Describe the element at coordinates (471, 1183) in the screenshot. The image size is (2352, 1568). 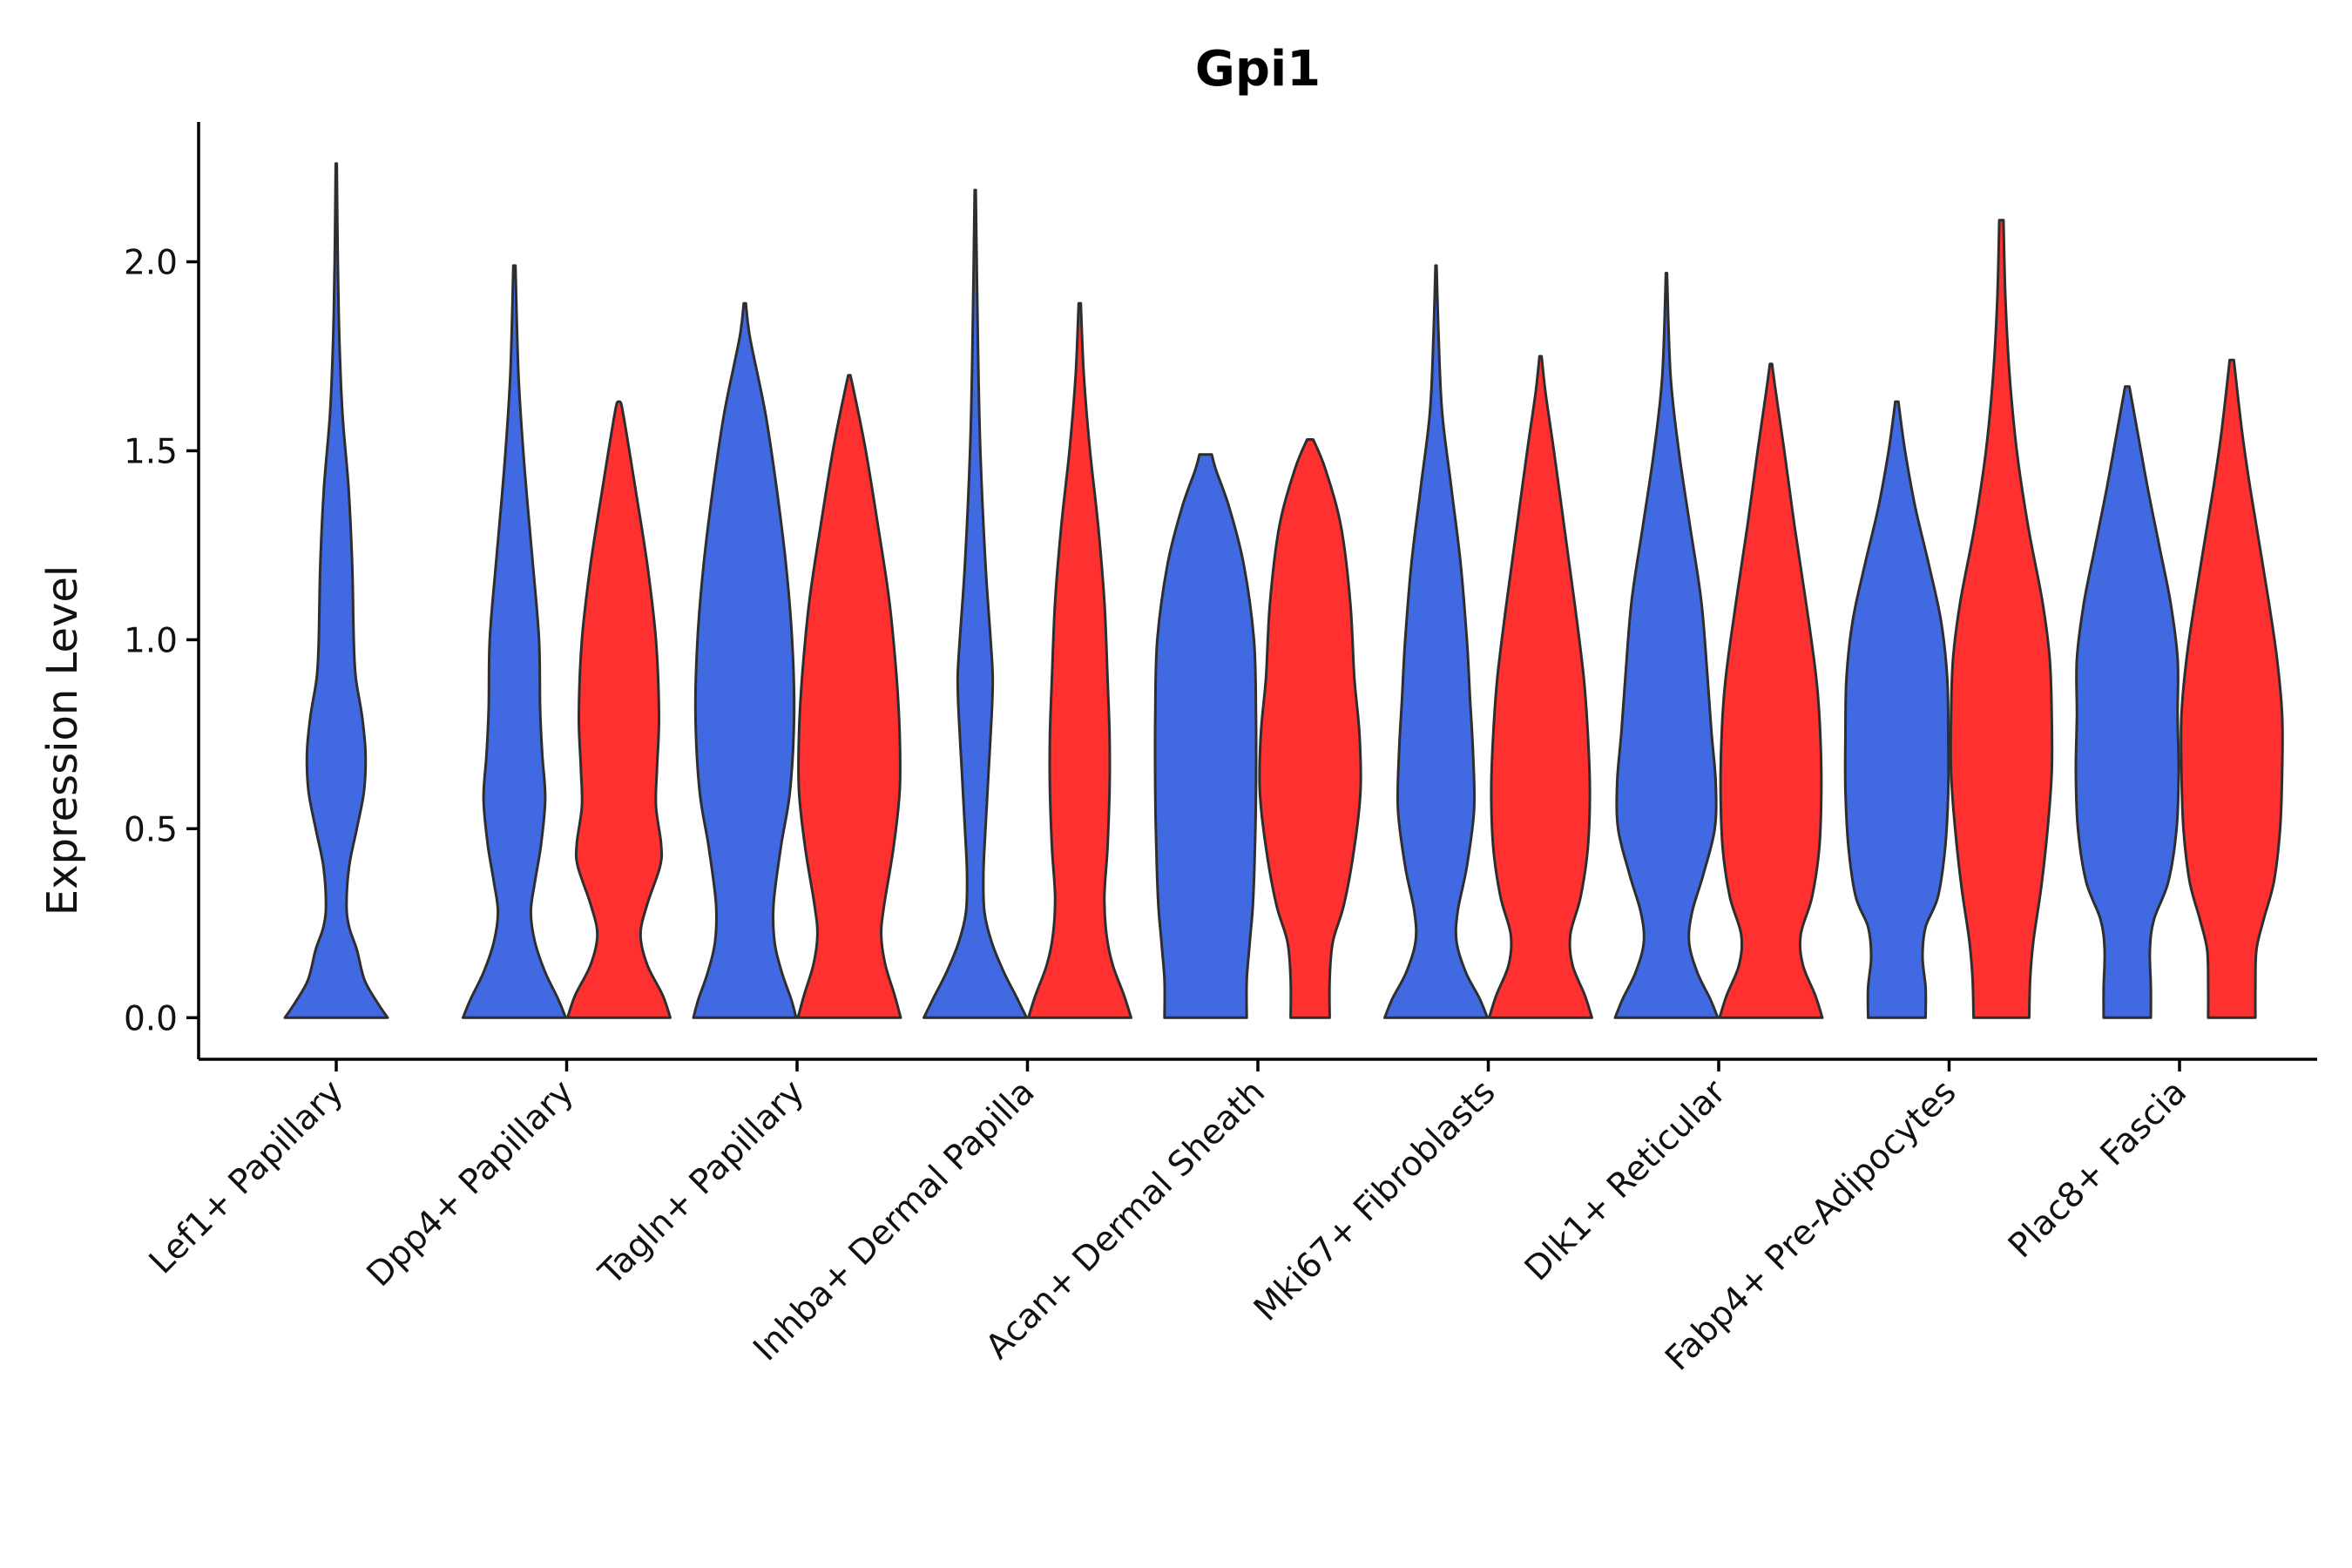
I see `x-tick-label: Dpp4+ Papillary` at that location.